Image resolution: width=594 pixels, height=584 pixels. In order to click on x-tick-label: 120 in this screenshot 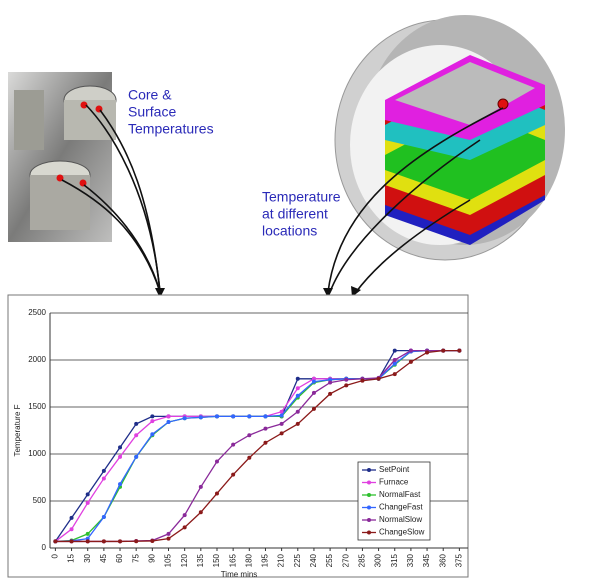, I will do `click(184, 560)`.